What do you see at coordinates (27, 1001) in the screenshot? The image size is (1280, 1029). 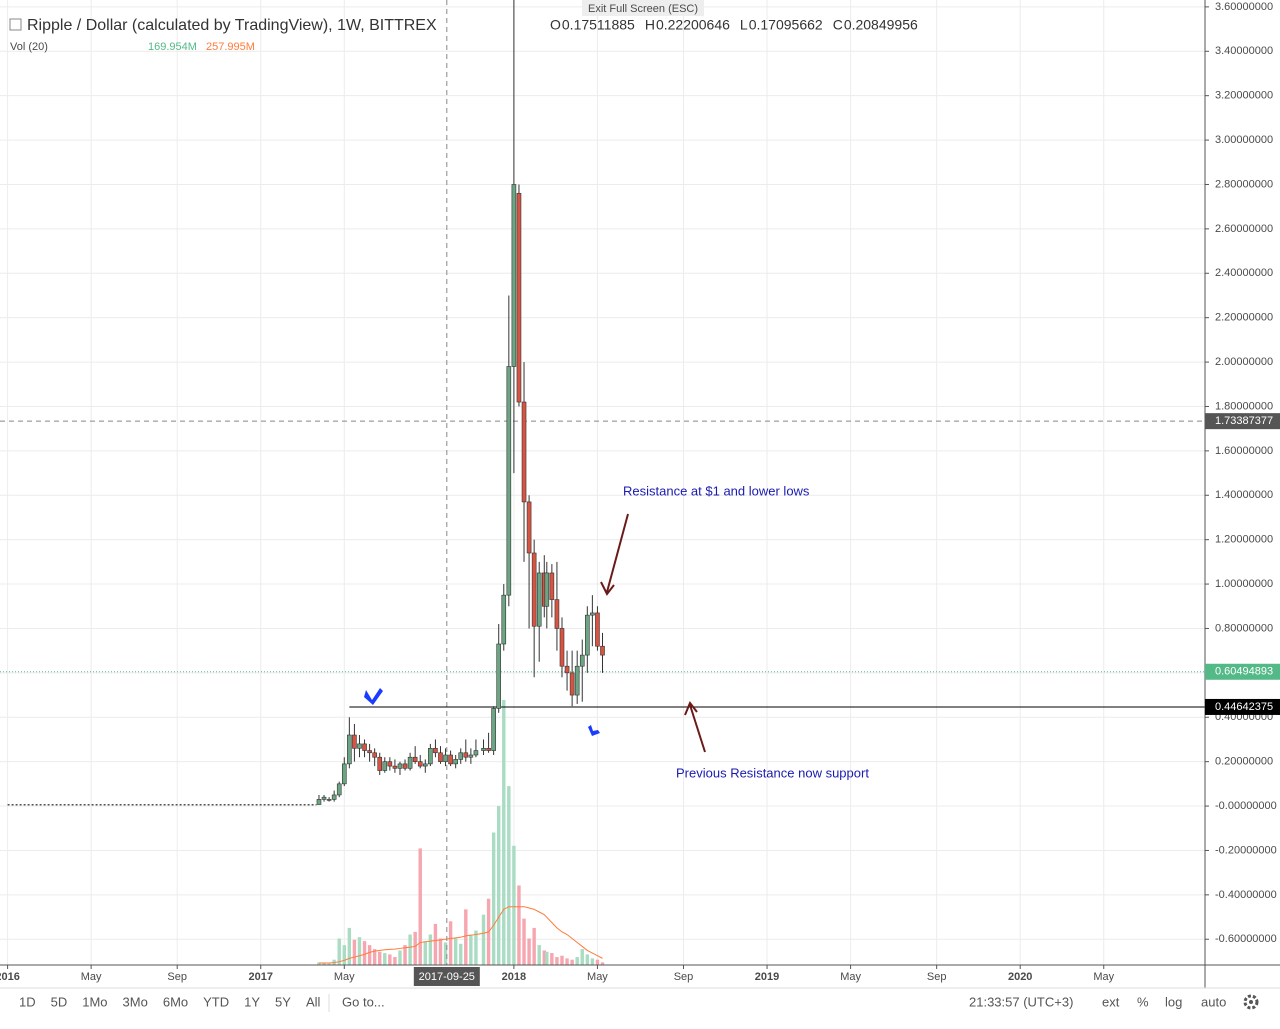 I see `range-button: 1D` at bounding box center [27, 1001].